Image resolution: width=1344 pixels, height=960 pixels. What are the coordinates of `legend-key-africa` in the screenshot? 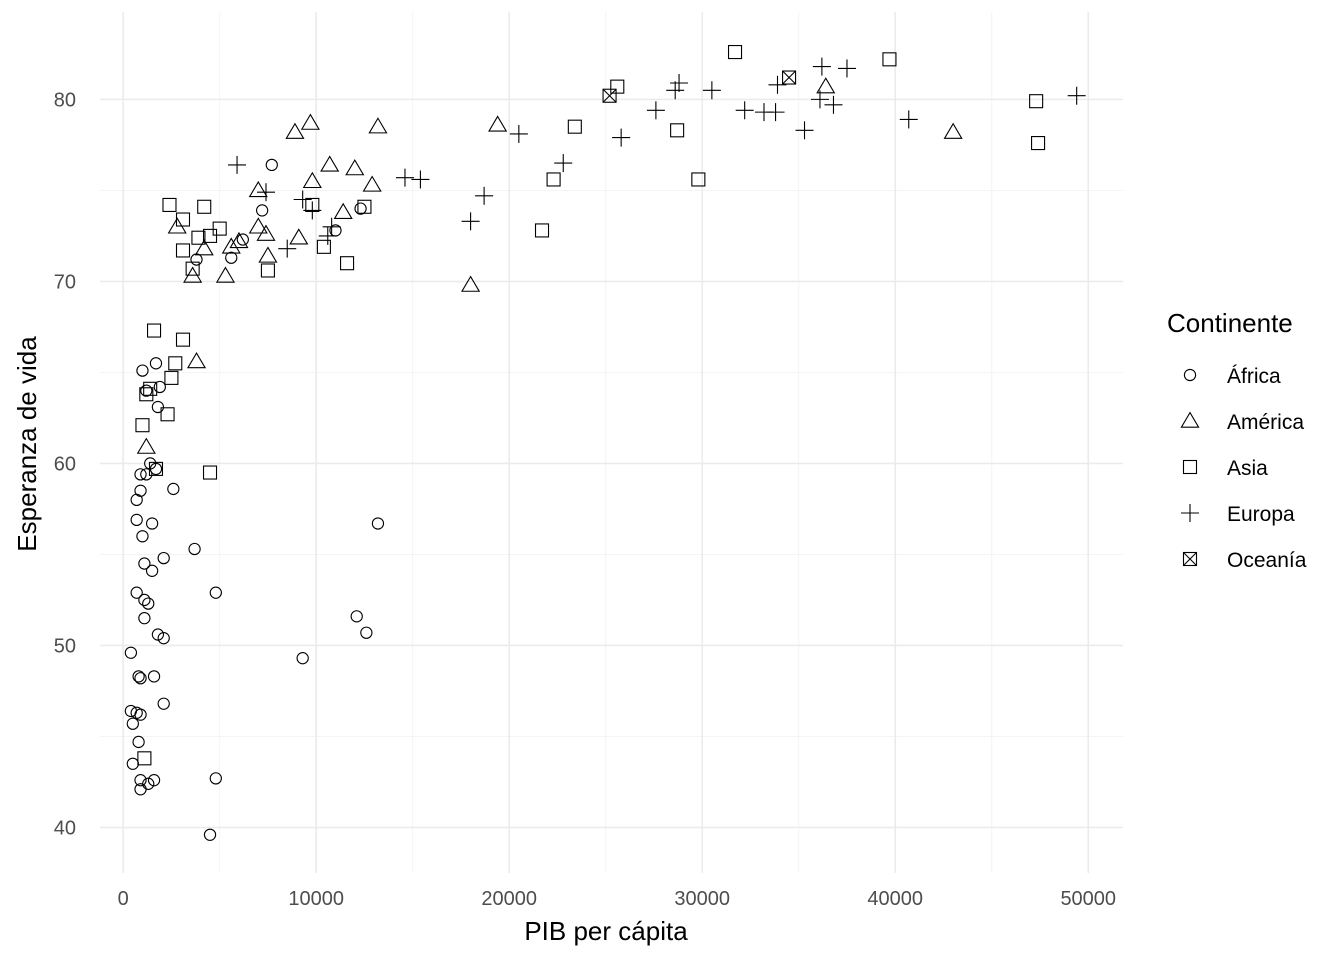 It's located at (1190, 375).